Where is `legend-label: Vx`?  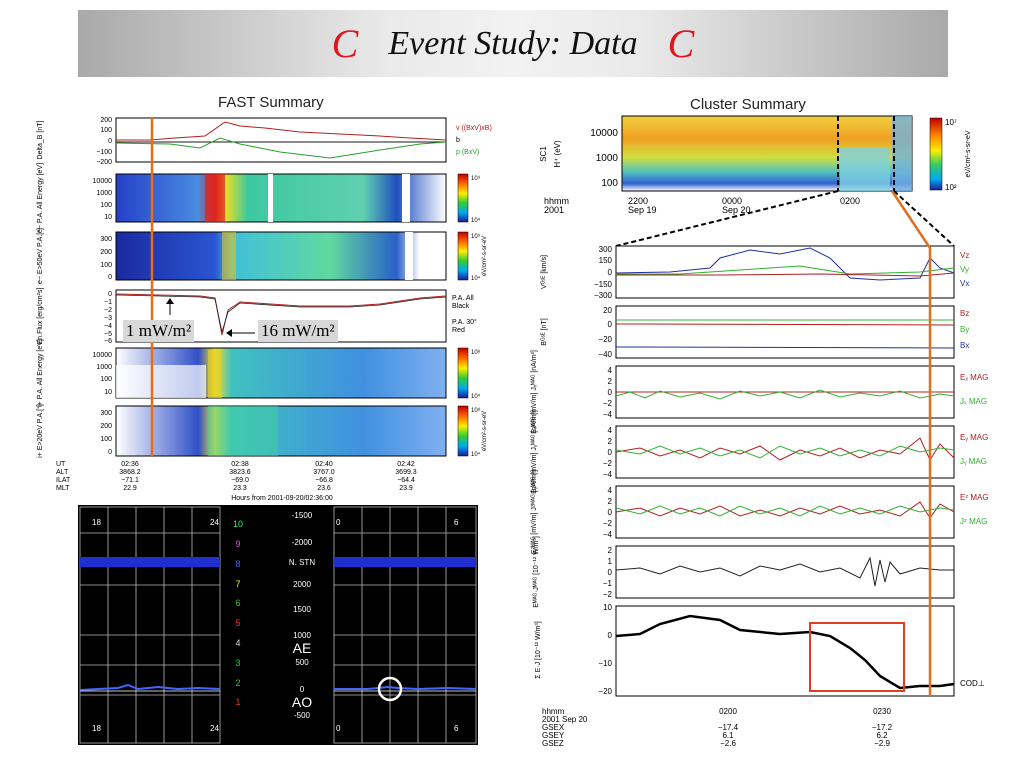
legend-label: Vx is located at coordinates (964, 283).